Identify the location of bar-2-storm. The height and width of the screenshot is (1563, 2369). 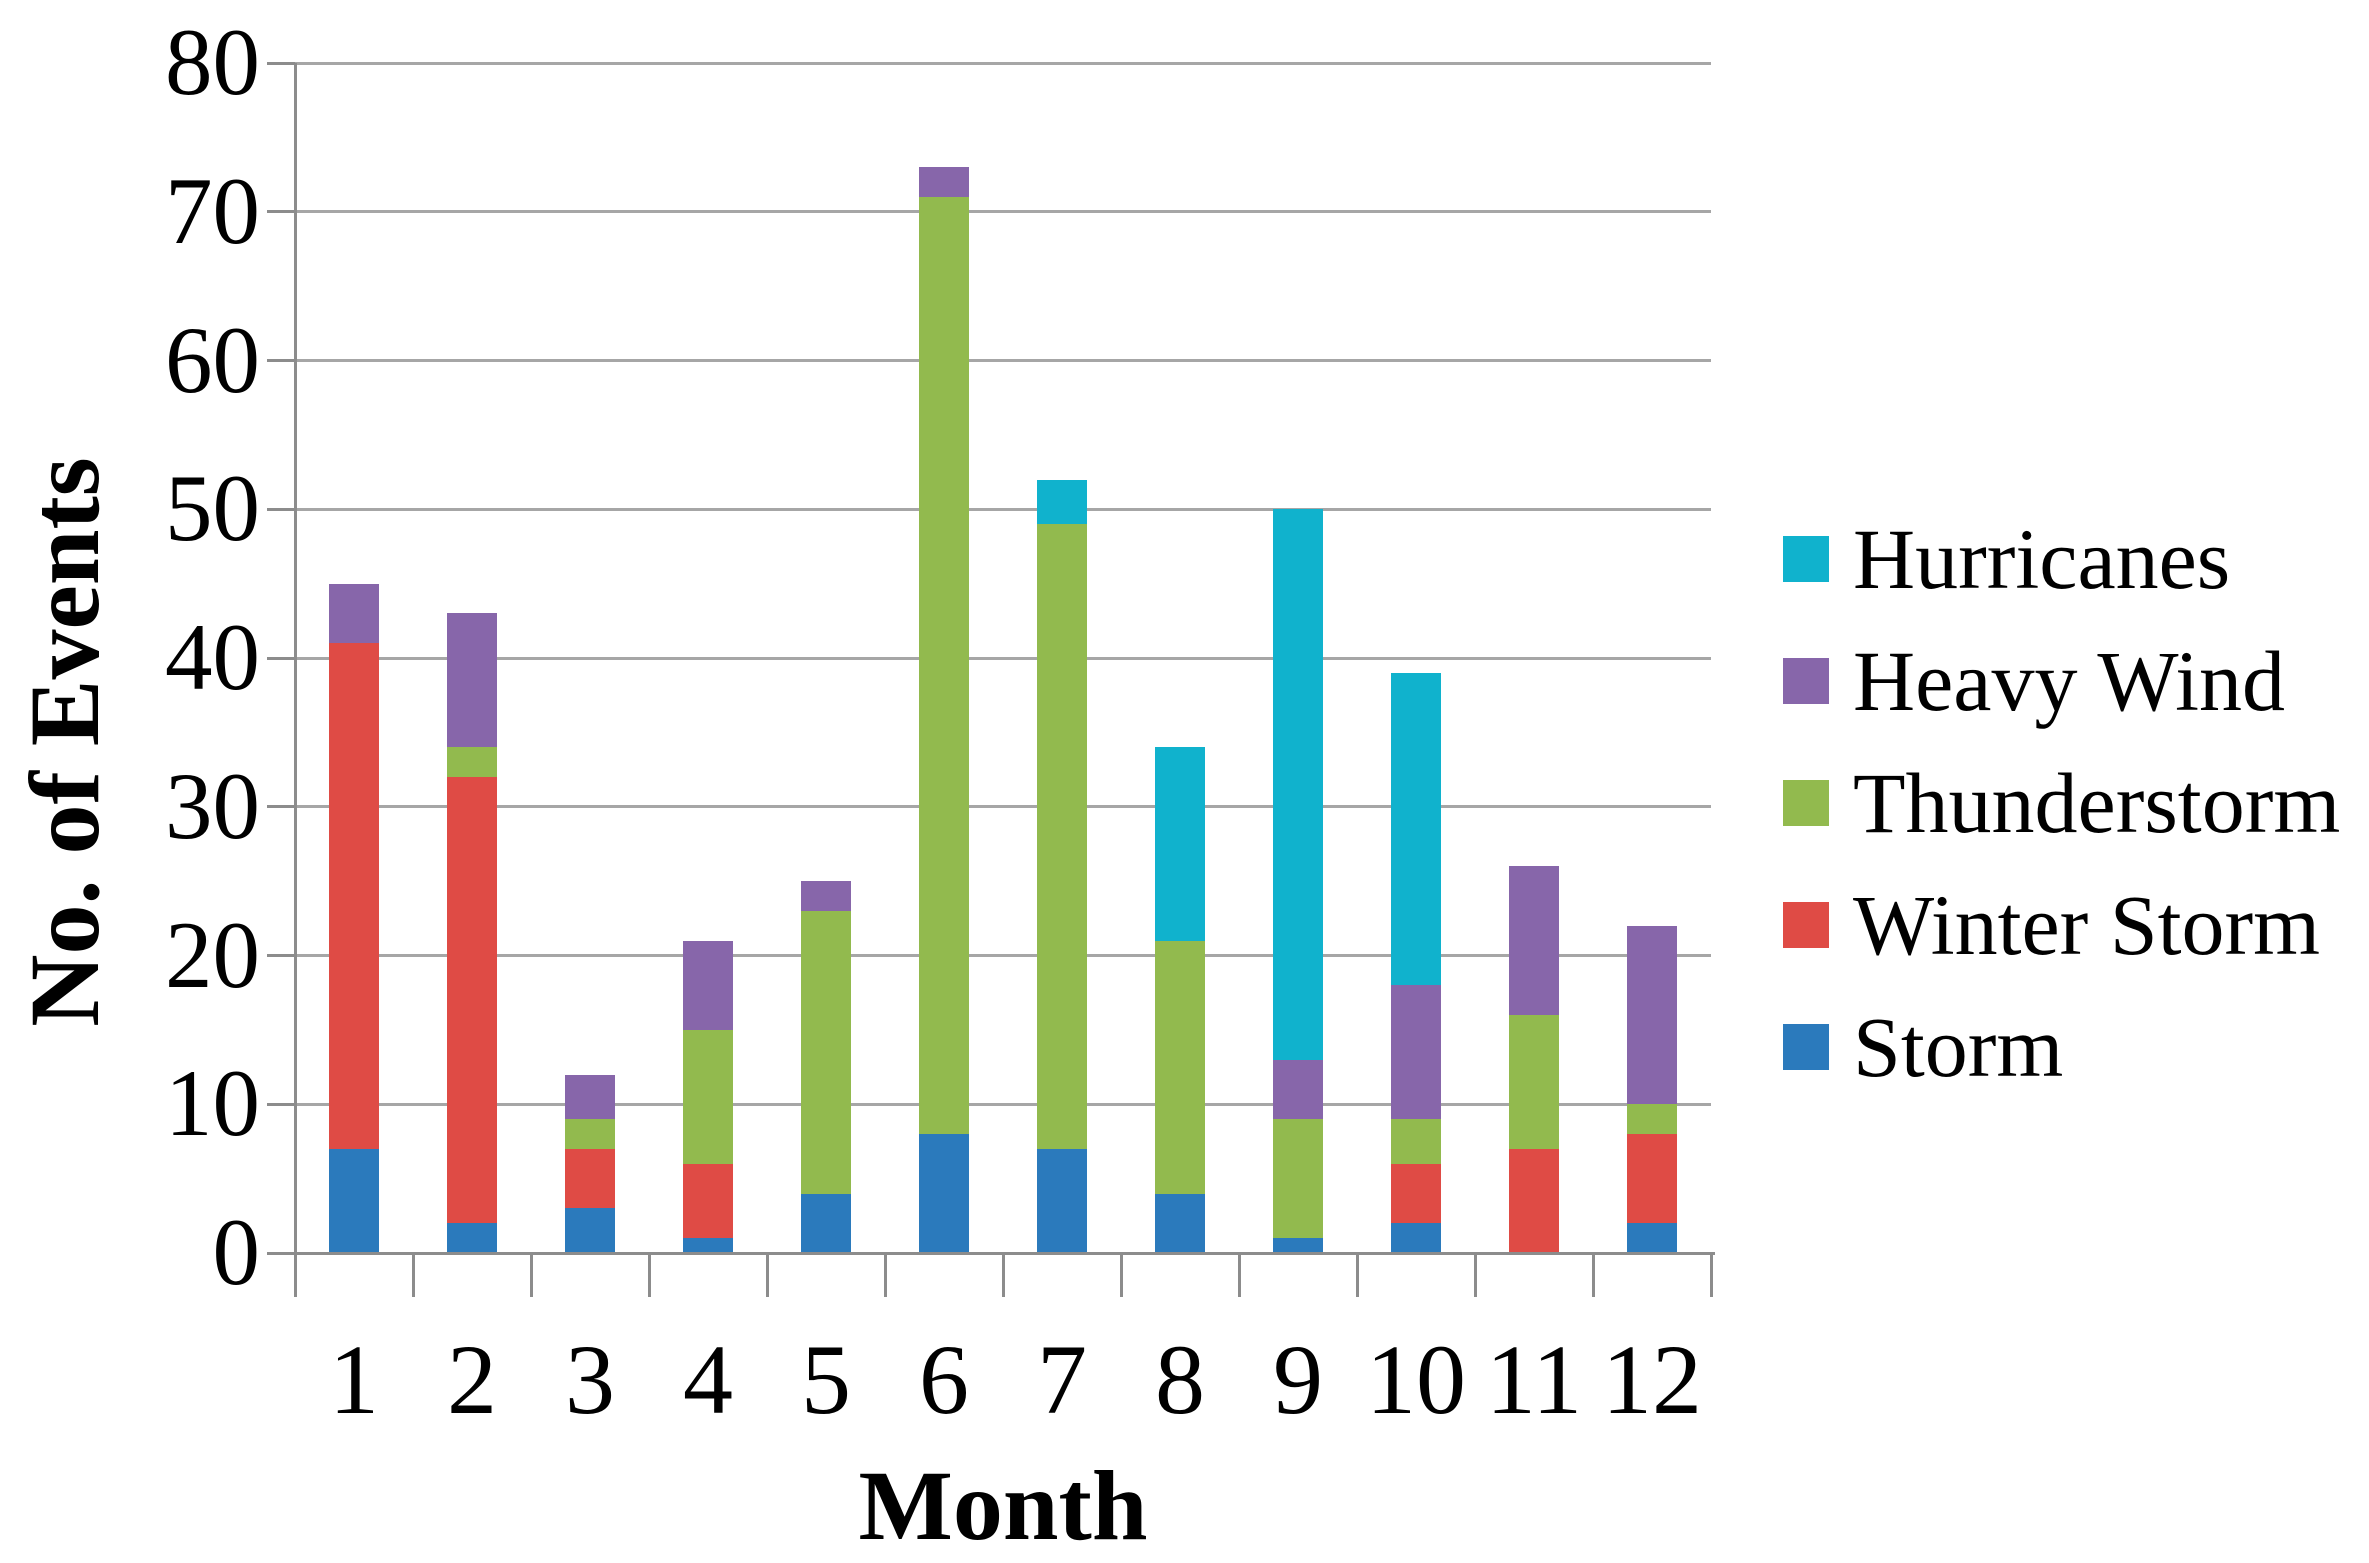
(472, 1238).